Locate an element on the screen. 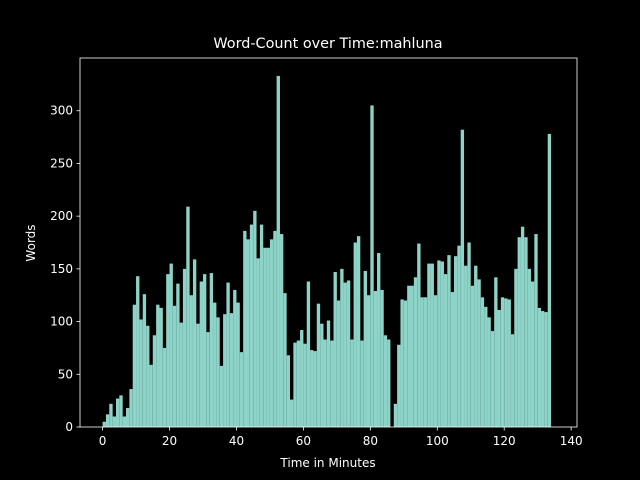 This screenshot has height=480, width=640. y-tick-label: 0 is located at coordinates (69, 427).